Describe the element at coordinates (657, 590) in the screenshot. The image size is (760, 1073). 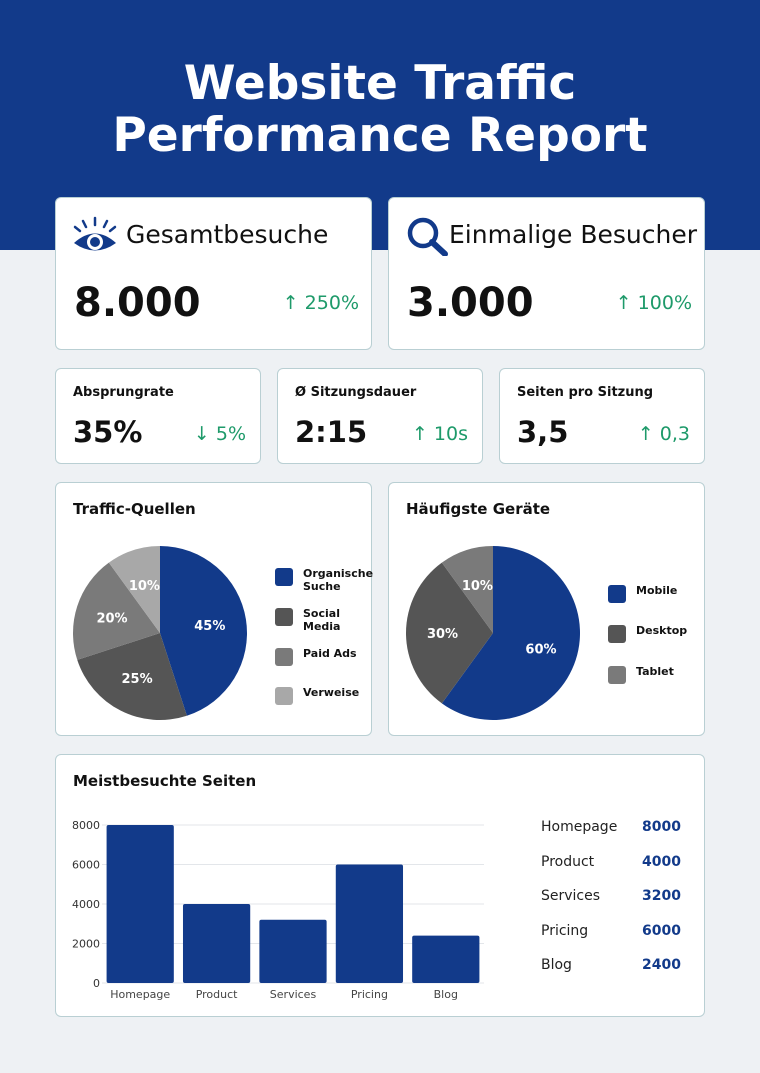
I see `legend-label: Mobile` at that location.